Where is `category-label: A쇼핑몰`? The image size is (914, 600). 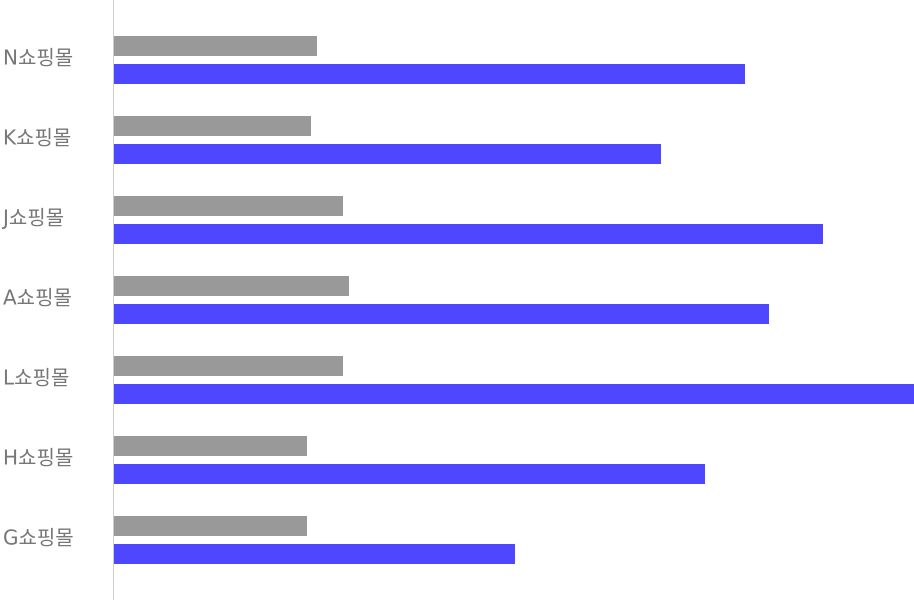
category-label: A쇼핑몰 is located at coordinates (37, 298).